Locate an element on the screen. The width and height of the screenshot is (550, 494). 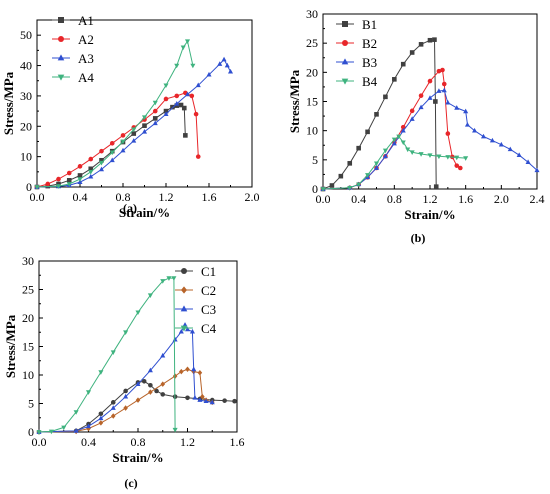
legend-label: A2 is located at coordinates (86, 39).